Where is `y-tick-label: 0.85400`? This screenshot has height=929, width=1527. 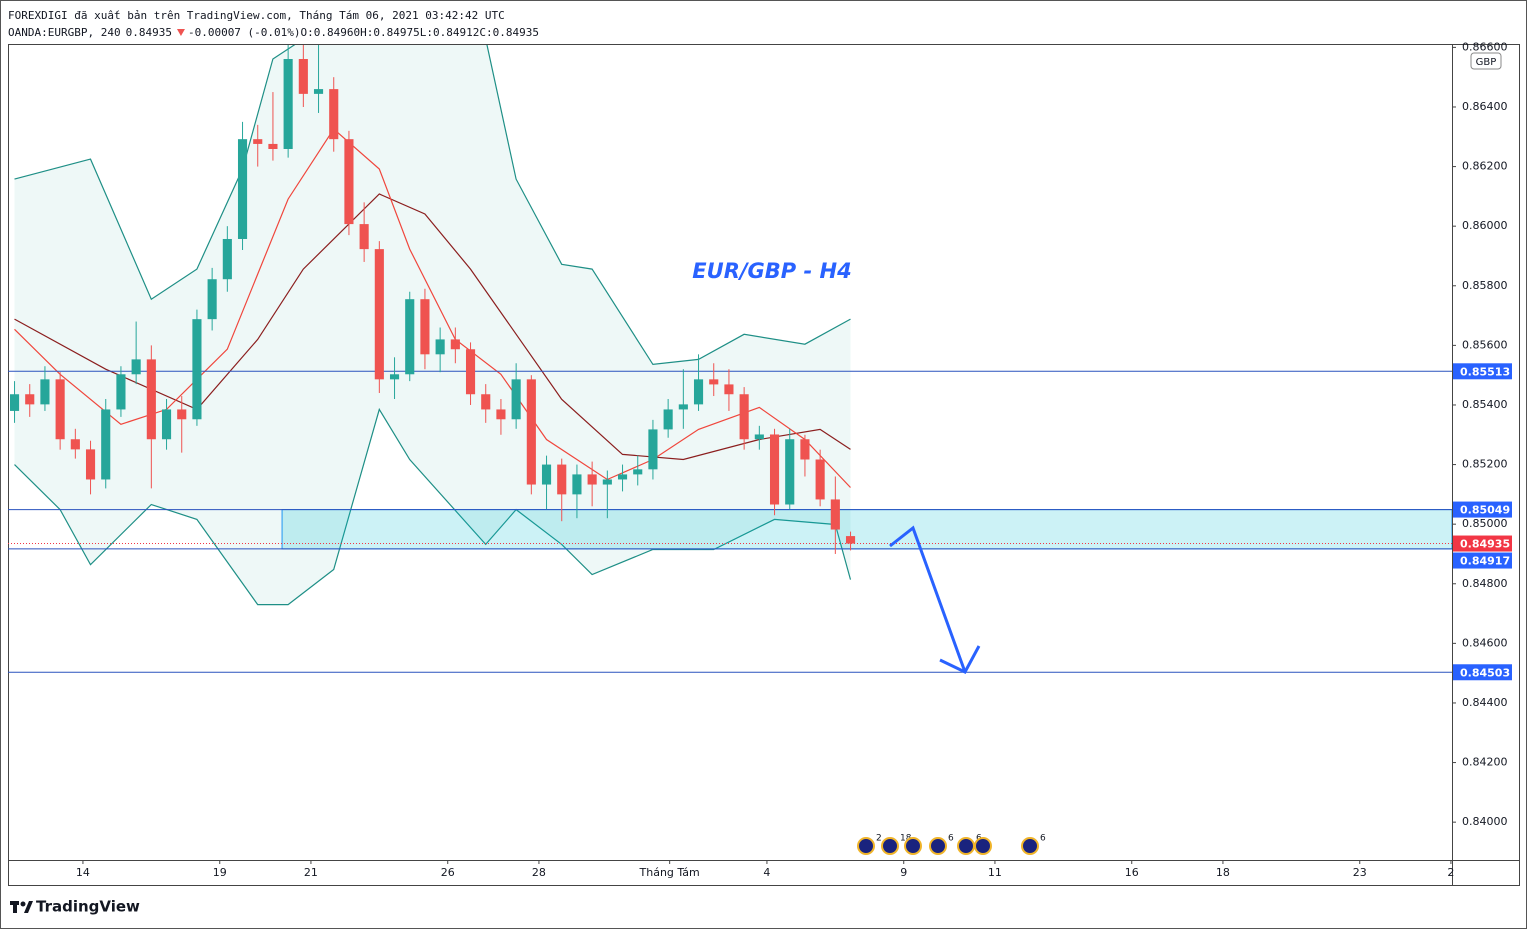
y-tick-label: 0.85400 is located at coordinates (1485, 404).